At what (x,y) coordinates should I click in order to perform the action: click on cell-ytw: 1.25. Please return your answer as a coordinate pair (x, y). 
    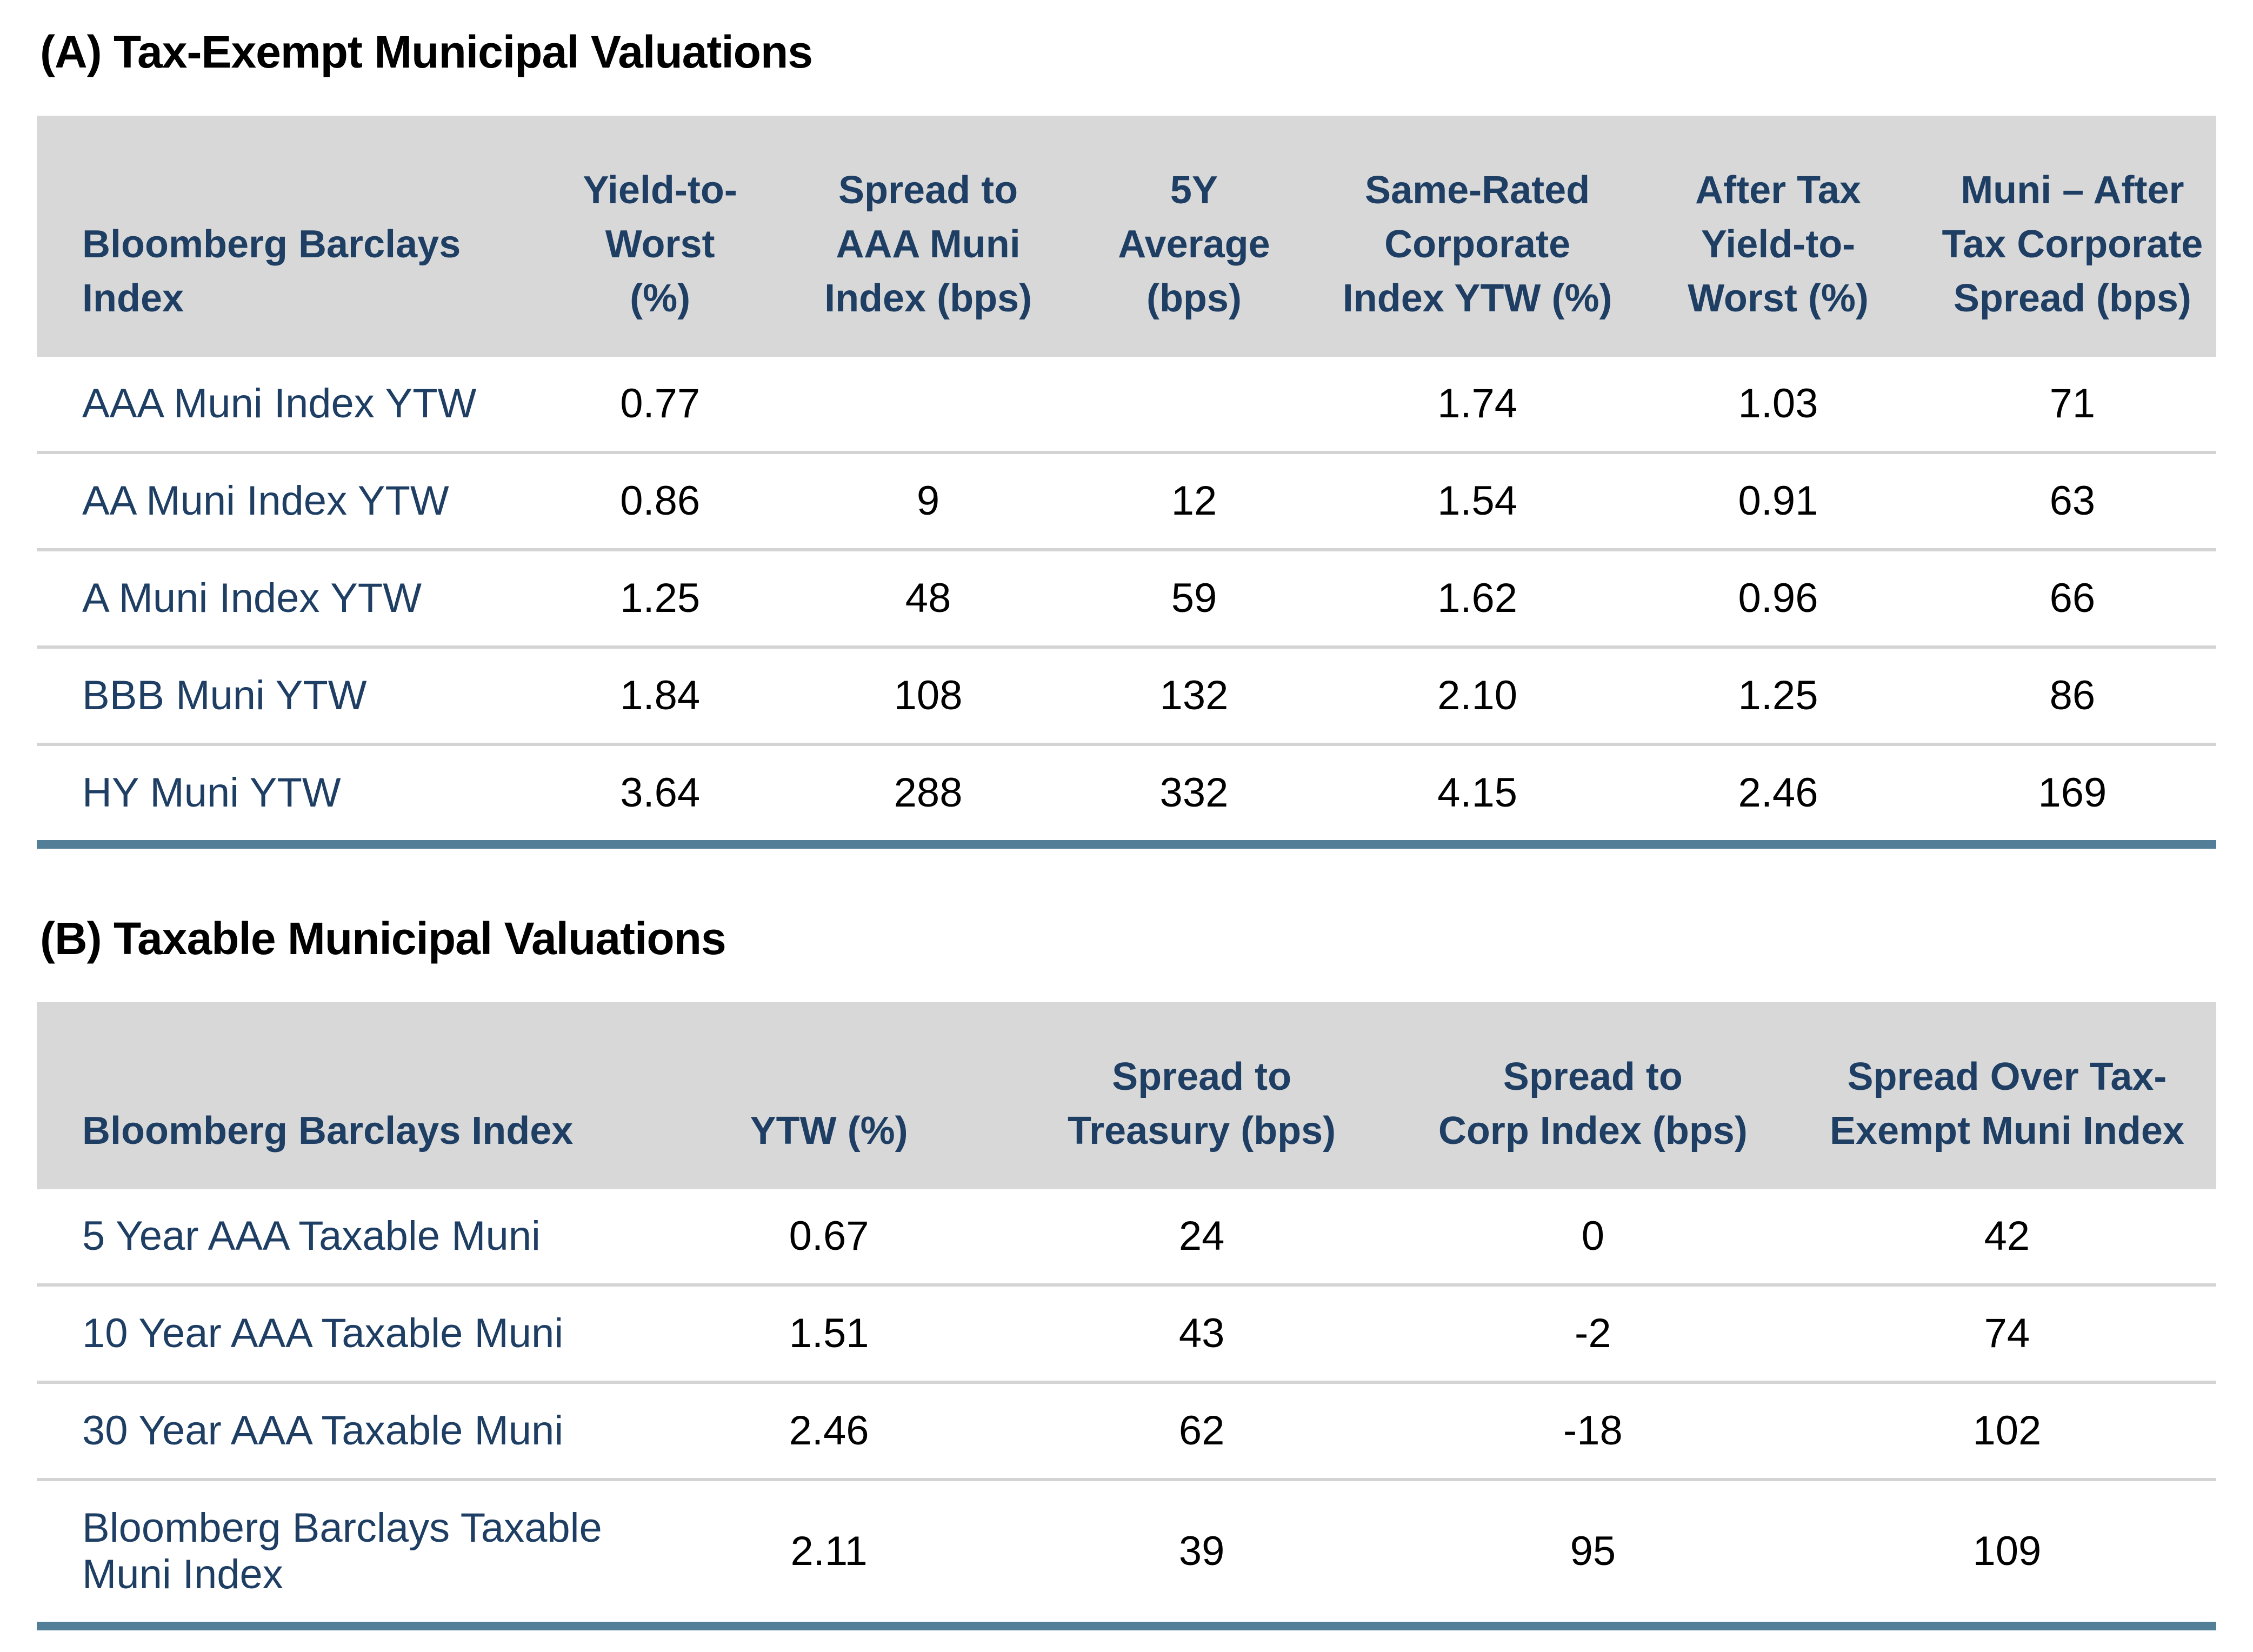
    Looking at the image, I should click on (660, 597).